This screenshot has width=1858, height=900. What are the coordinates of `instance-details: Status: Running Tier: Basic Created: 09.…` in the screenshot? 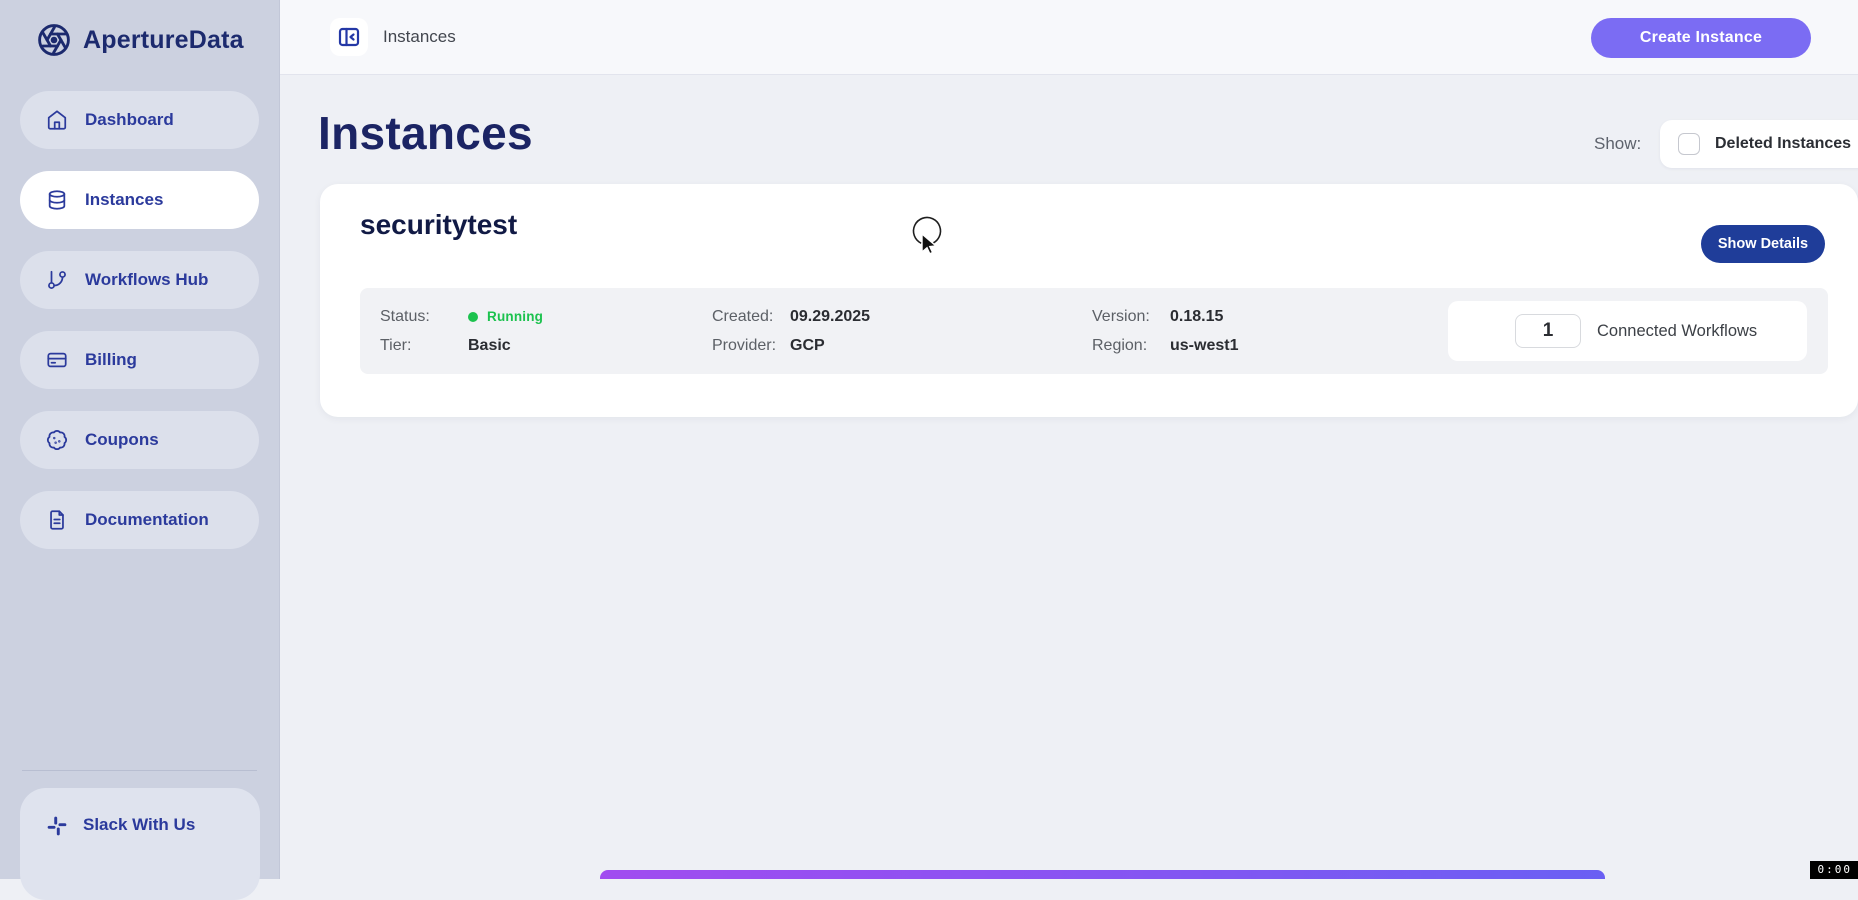 It's located at (1094, 331).